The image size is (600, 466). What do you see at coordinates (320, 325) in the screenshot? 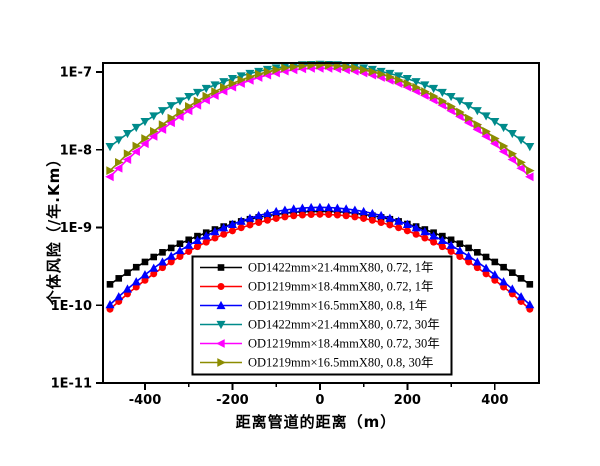
I see `legend-item: OD1422mm×21.4mmX80, 0.72, 30年` at bounding box center [320, 325].